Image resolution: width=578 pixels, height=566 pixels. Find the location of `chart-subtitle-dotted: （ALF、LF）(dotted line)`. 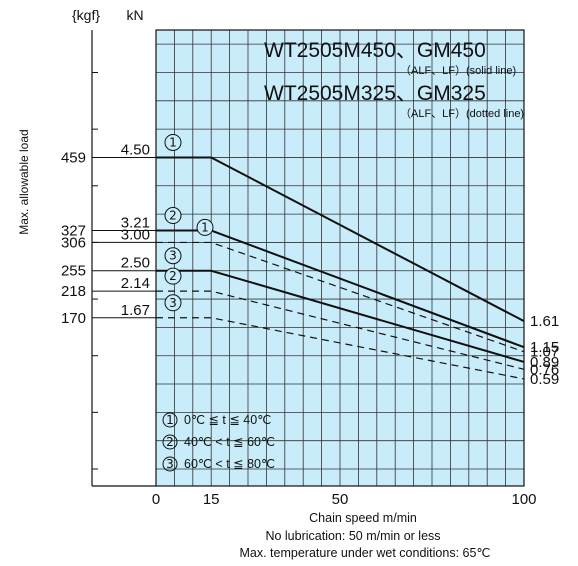

chart-subtitle-dotted: （ALF、LF）(dotted line) is located at coordinates (462, 113).